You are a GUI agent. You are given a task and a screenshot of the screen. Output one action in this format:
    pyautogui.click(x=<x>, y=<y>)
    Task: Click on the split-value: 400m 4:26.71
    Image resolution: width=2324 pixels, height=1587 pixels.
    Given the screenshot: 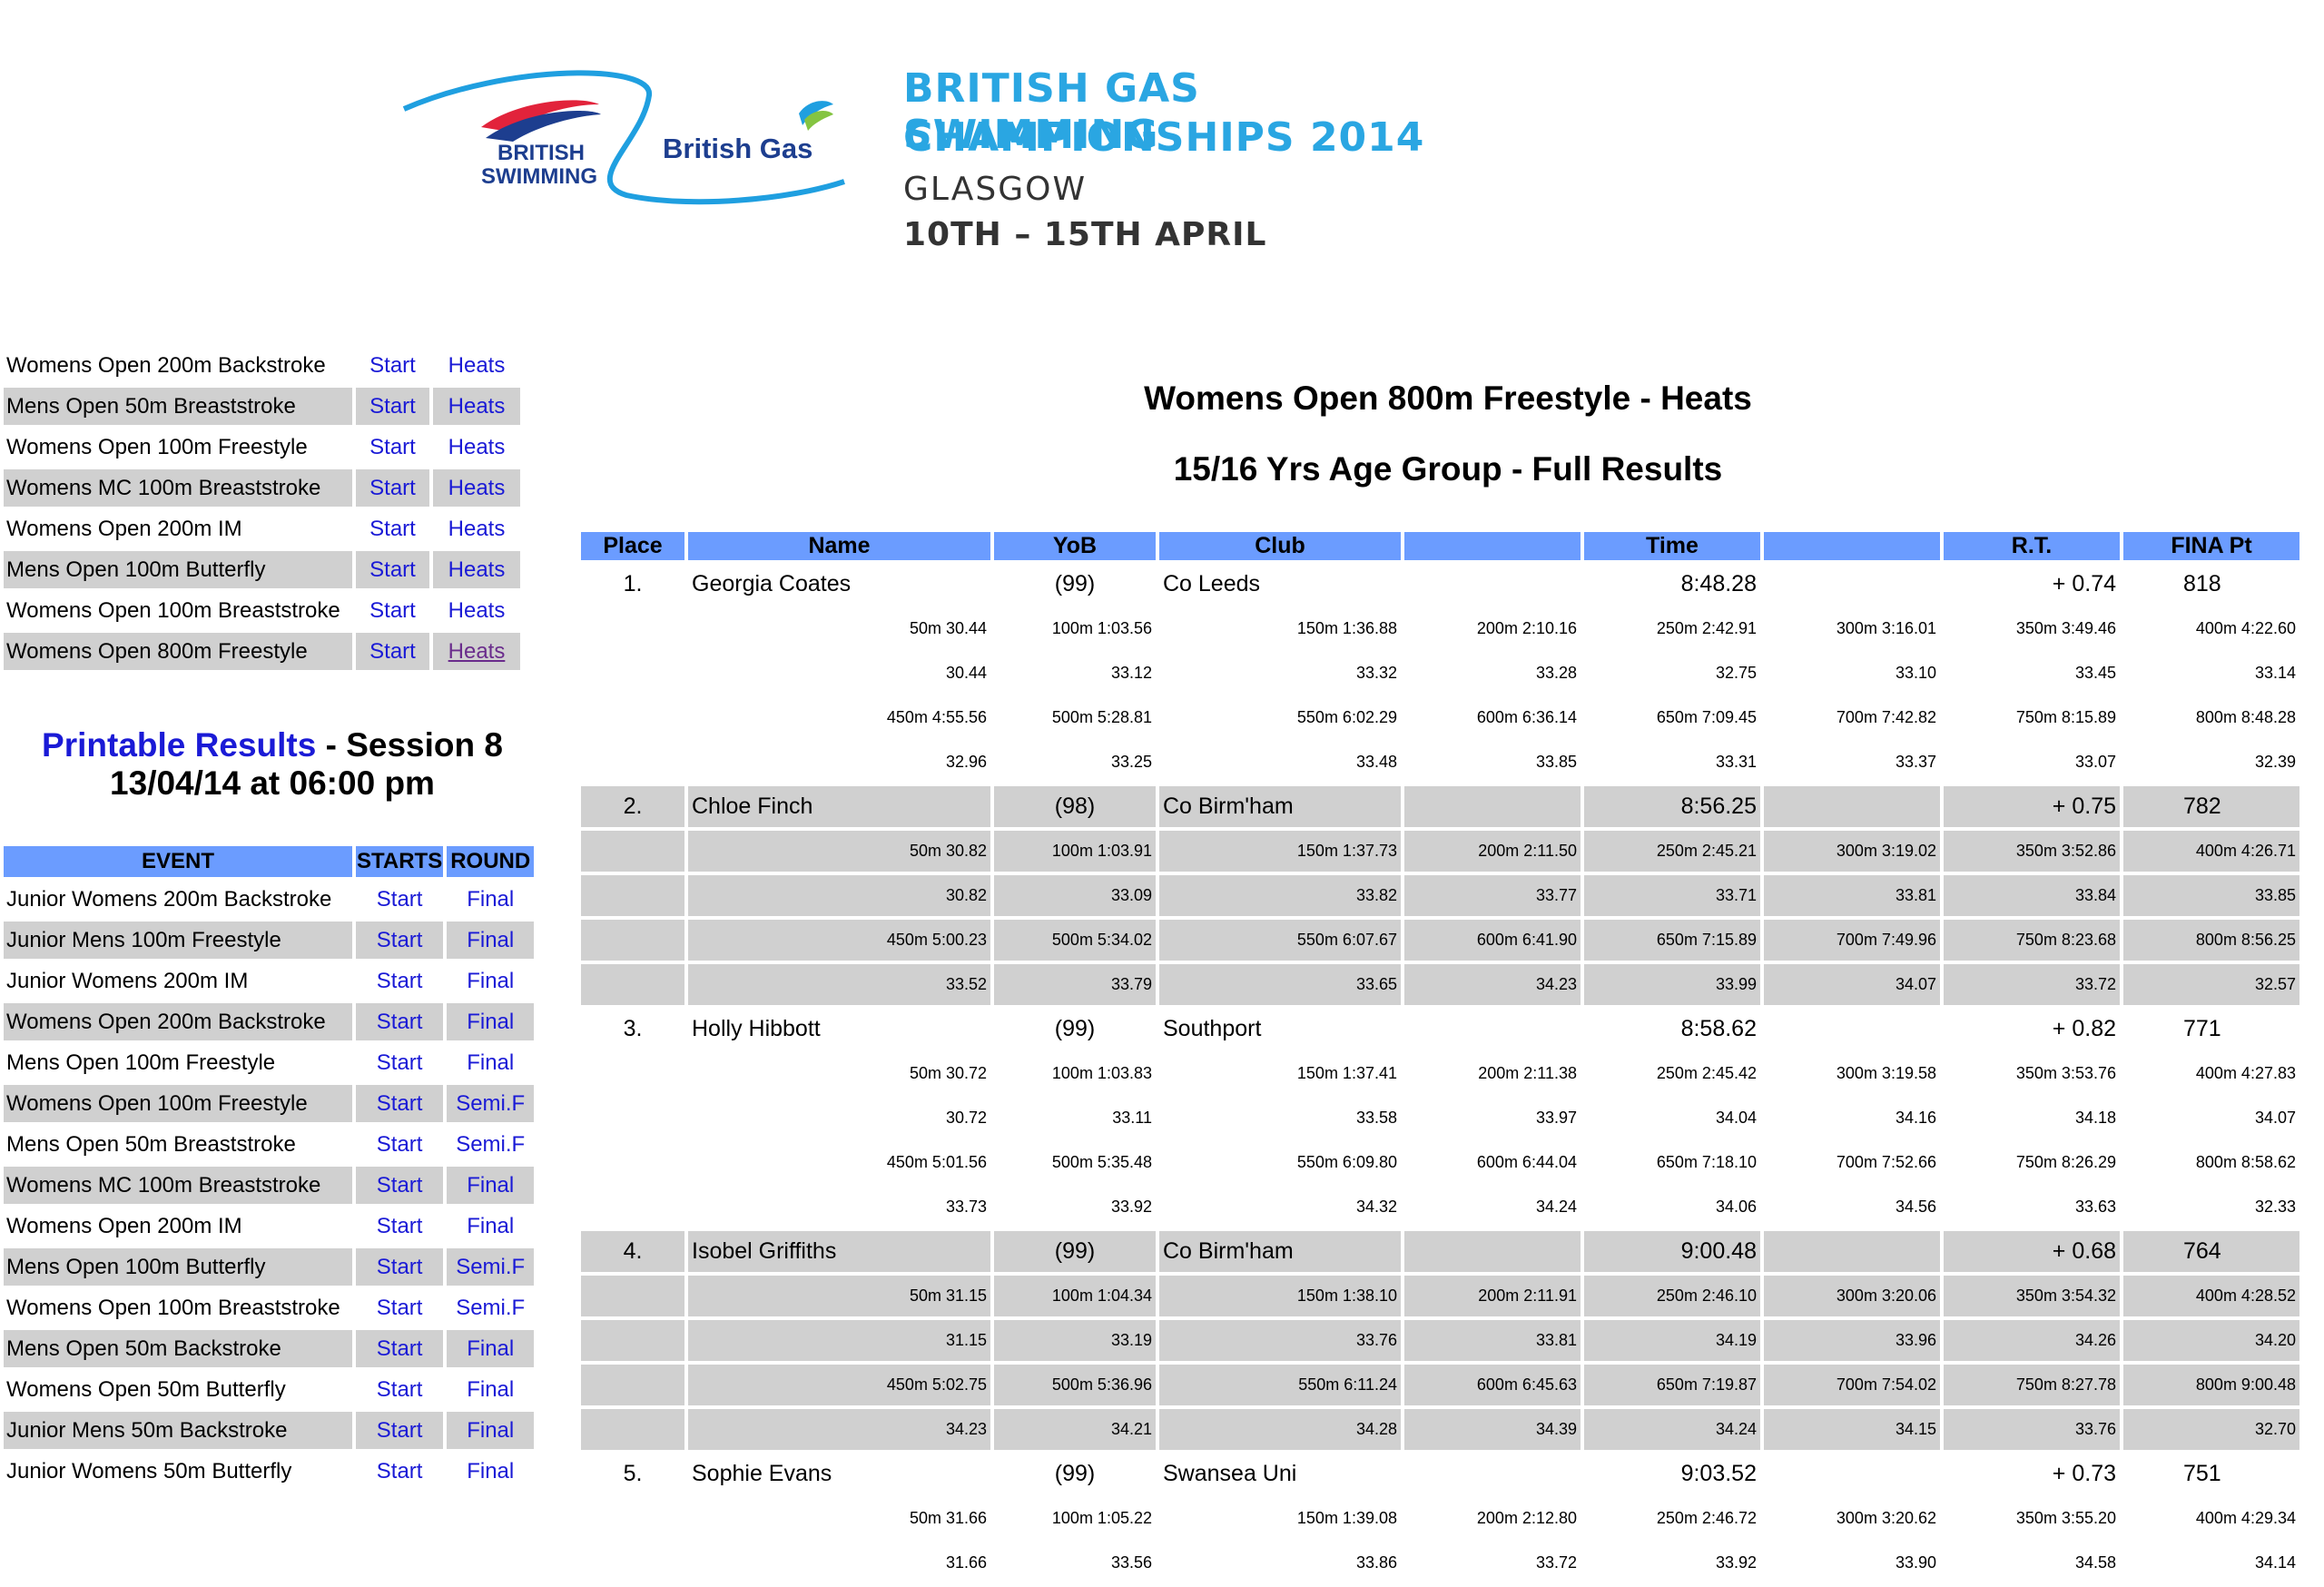 What is the action you would take?
    pyautogui.click(x=2211, y=851)
    